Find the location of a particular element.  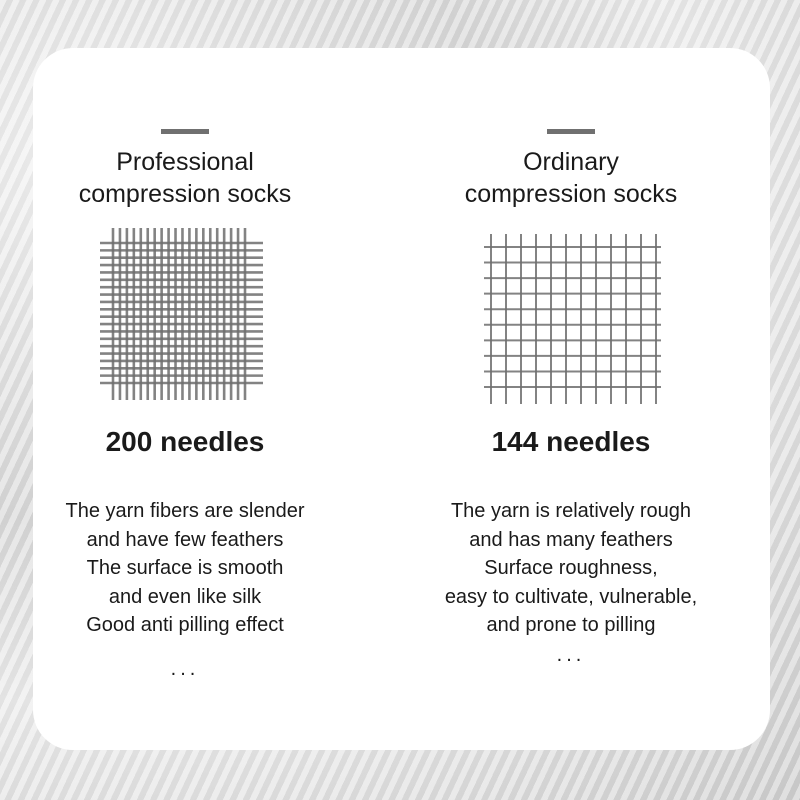

column-title: Ordinary is located at coordinates (571, 162).